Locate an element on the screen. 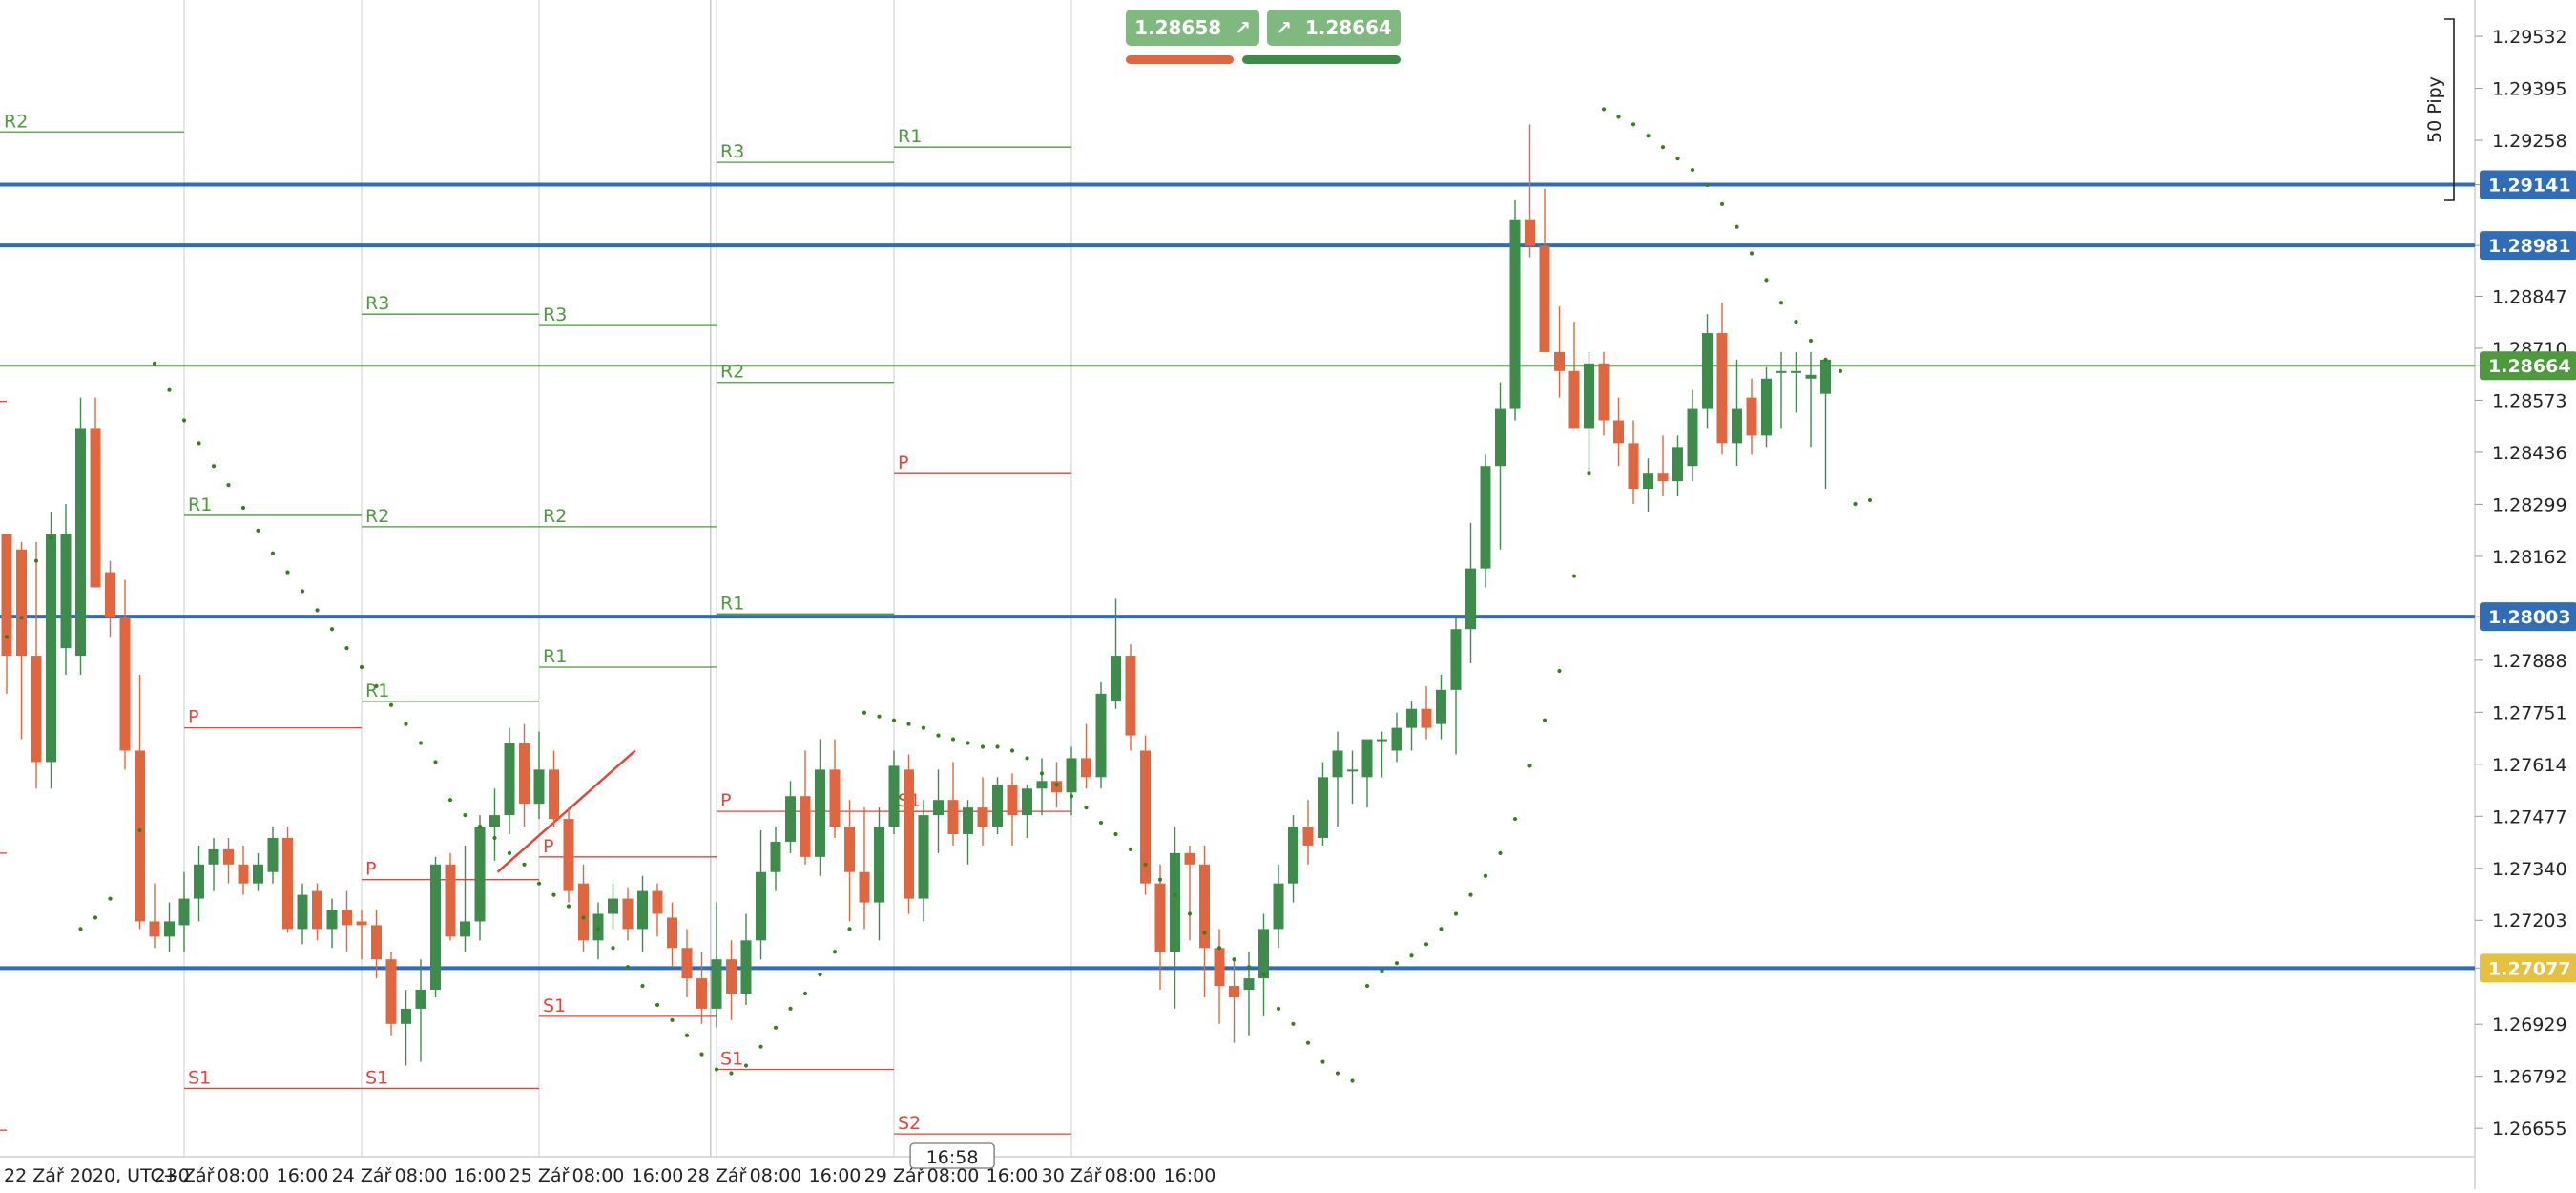  sell-button: 1.28658 ↗ is located at coordinates (1192, 28).